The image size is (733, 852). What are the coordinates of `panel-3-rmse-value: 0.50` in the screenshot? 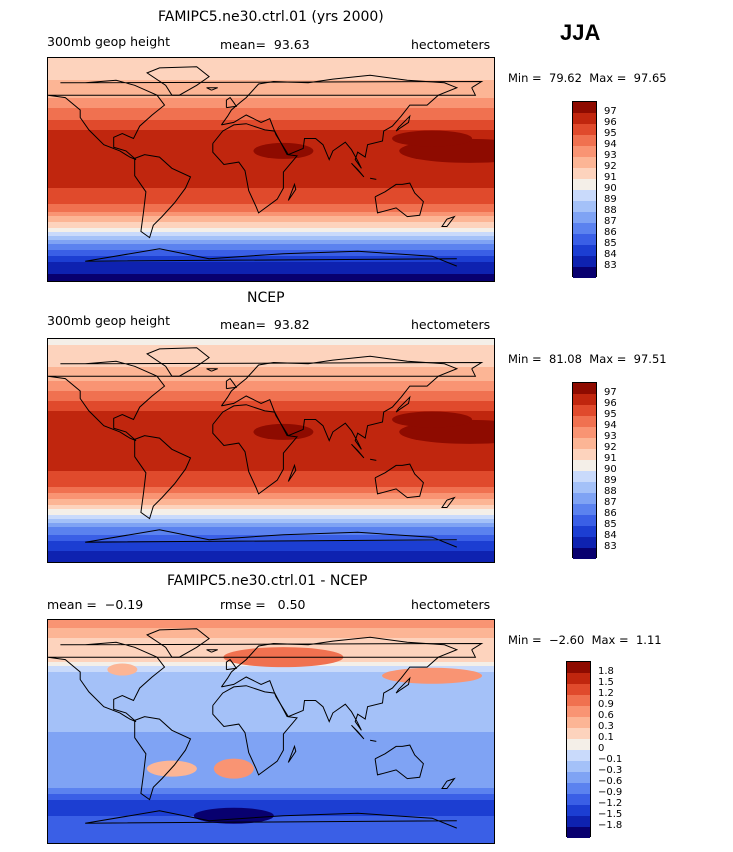 It's located at (291, 604).